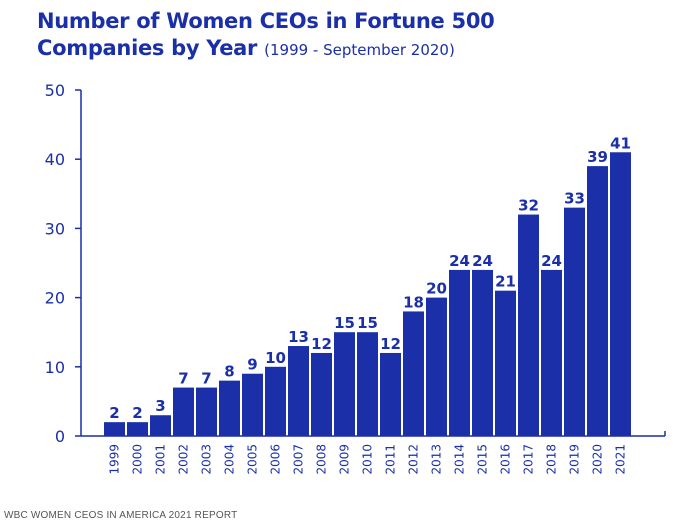 Image resolution: width=673 pixels, height=526 pixels. Describe the element at coordinates (115, 459) in the screenshot. I see `x-tick-label: 1999` at that location.